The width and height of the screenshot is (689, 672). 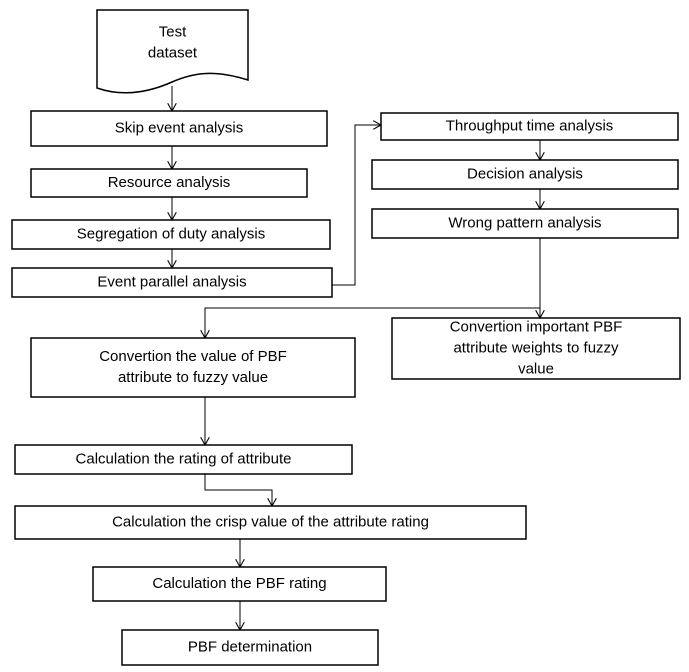 What do you see at coordinates (193, 377) in the screenshot?
I see `node-label: attribute to fuzzy value` at bounding box center [193, 377].